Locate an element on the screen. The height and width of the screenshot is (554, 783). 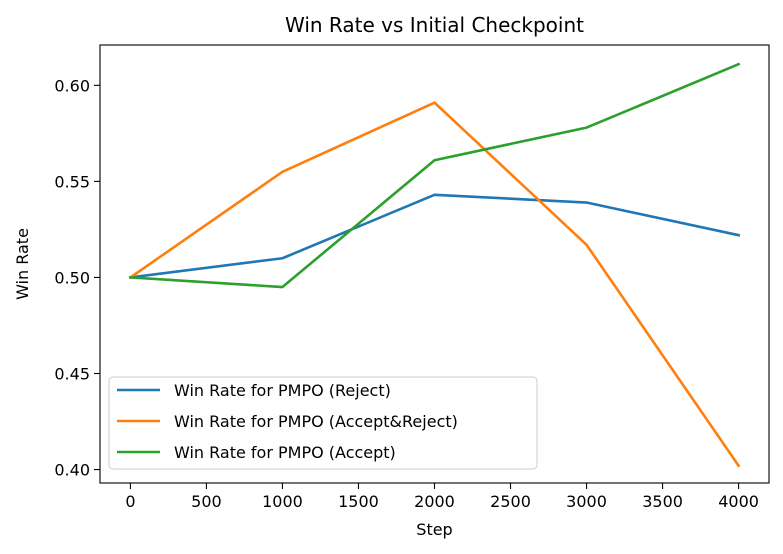
x-tick-label: 2500 is located at coordinates (510, 501).